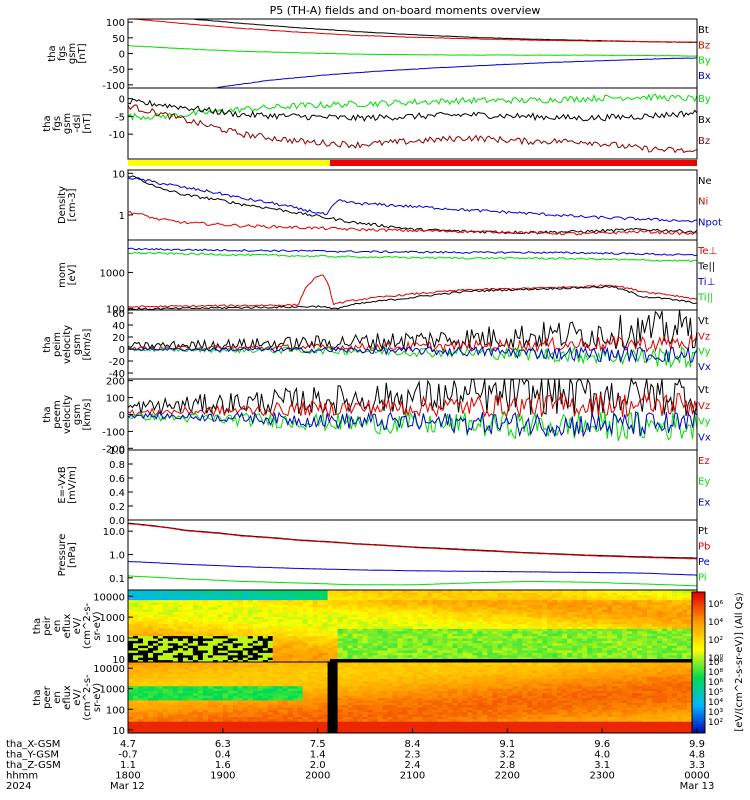  I want to click on y-tick-label: 10.0, so click(114, 532).